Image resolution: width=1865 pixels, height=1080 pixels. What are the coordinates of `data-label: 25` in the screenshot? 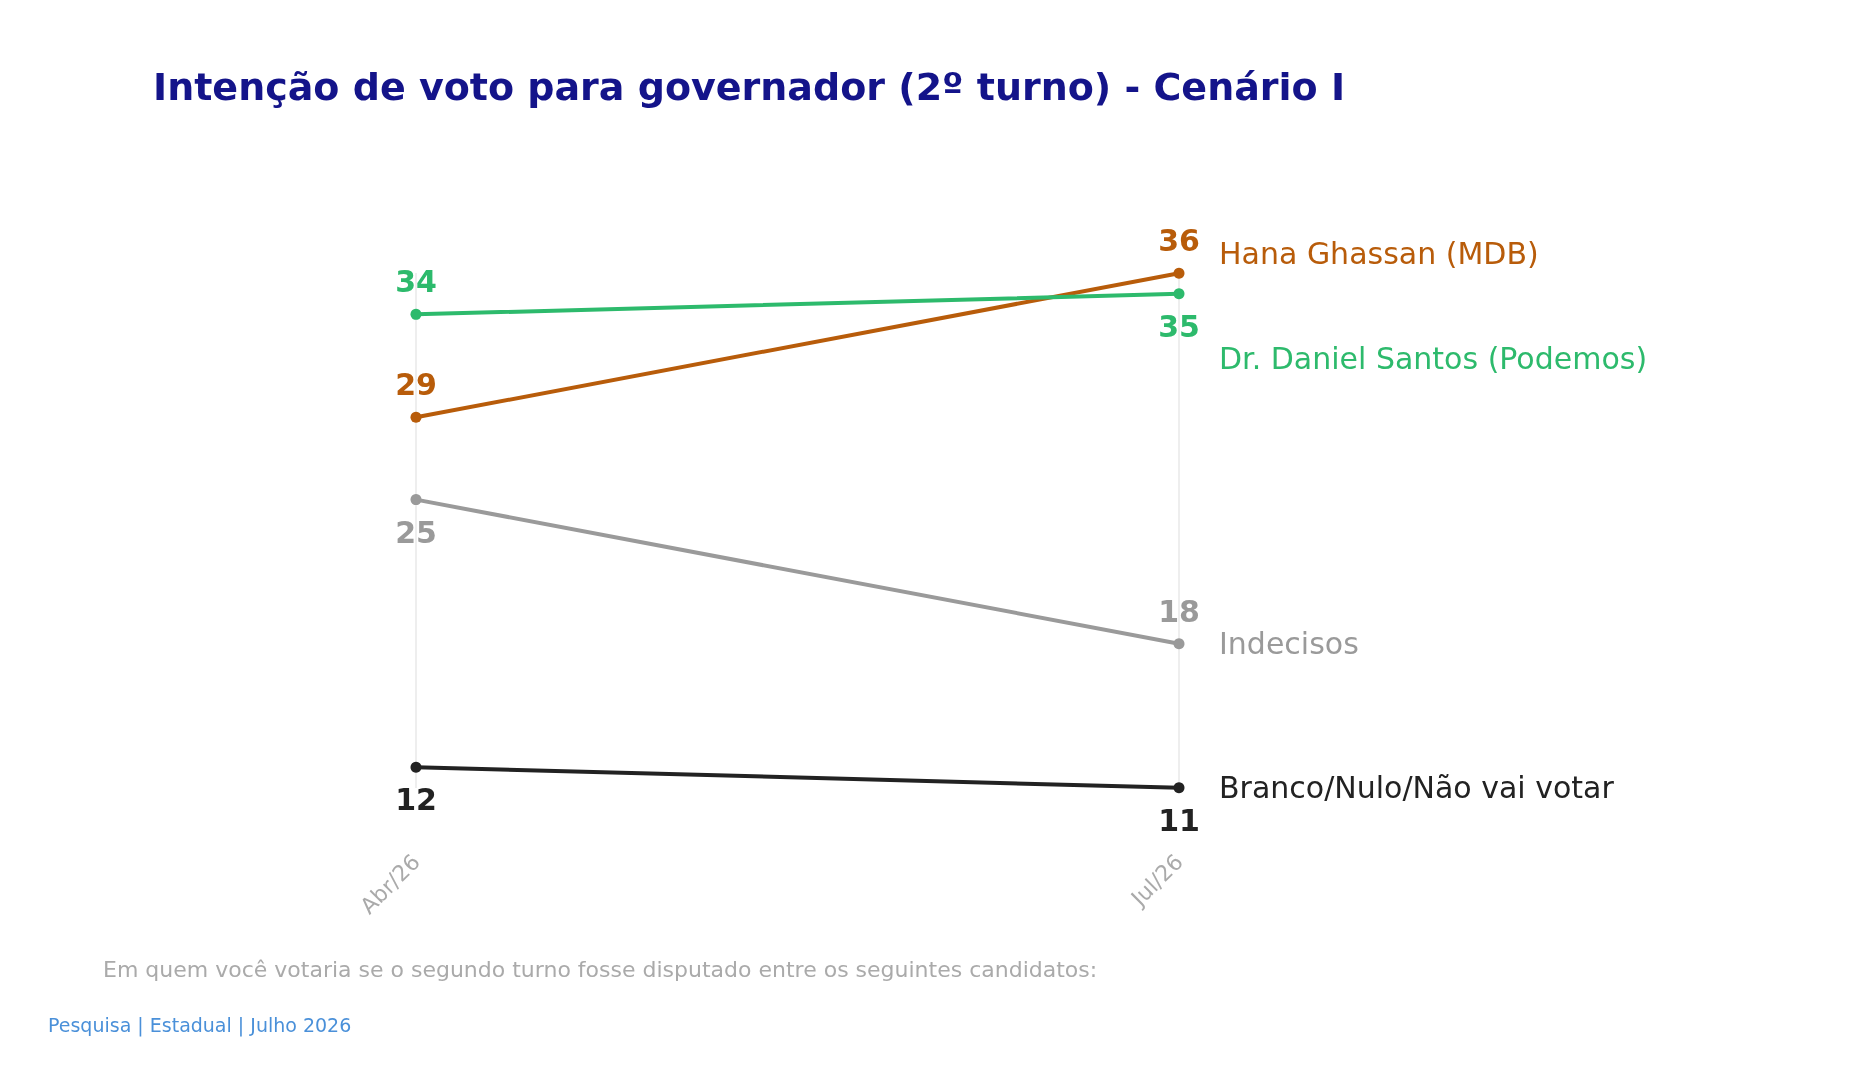 It's located at (416, 532).